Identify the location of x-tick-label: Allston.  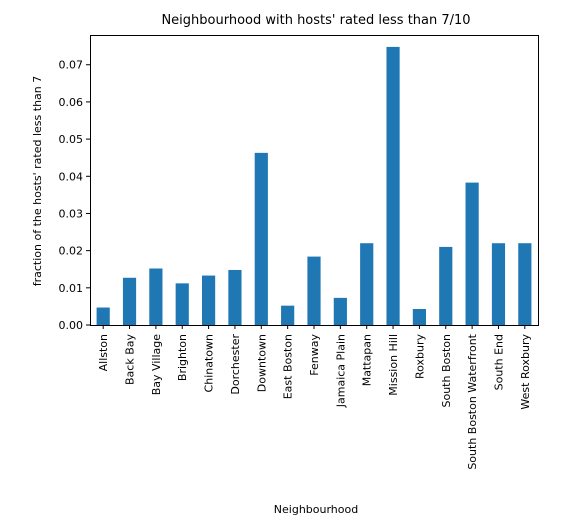
(103, 352).